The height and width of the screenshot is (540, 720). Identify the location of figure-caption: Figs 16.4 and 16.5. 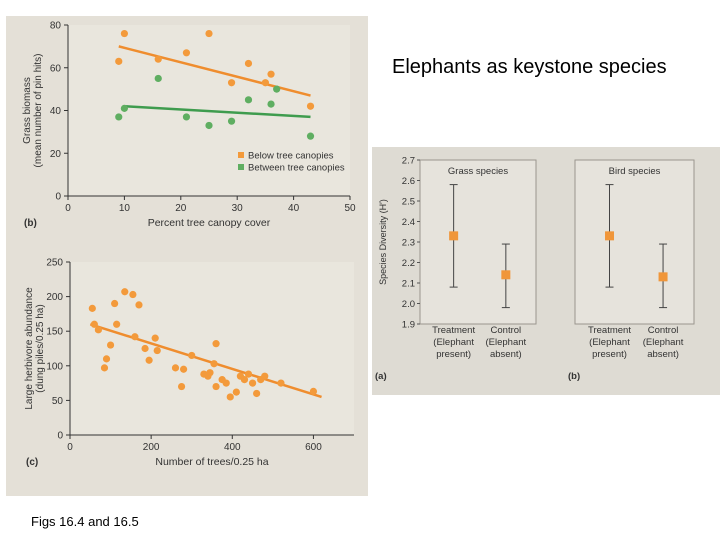
(85, 521).